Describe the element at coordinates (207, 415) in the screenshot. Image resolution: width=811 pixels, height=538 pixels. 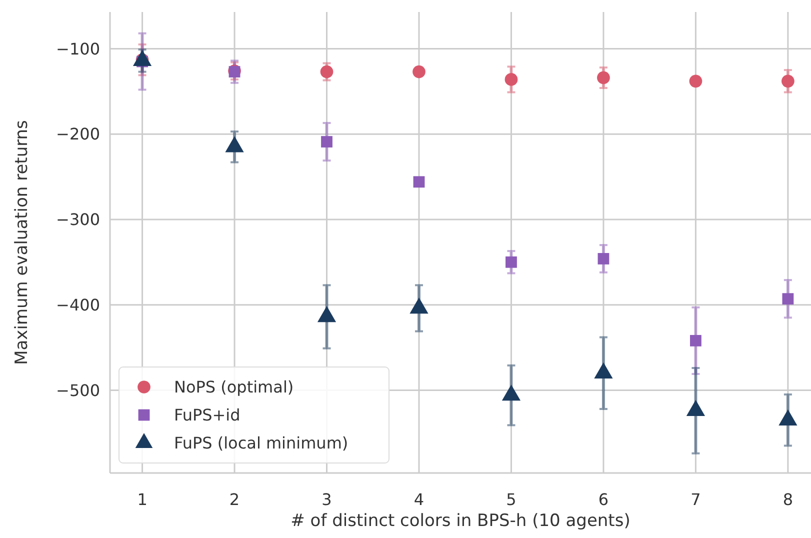
I see `legend-label: FuPS+id` at that location.